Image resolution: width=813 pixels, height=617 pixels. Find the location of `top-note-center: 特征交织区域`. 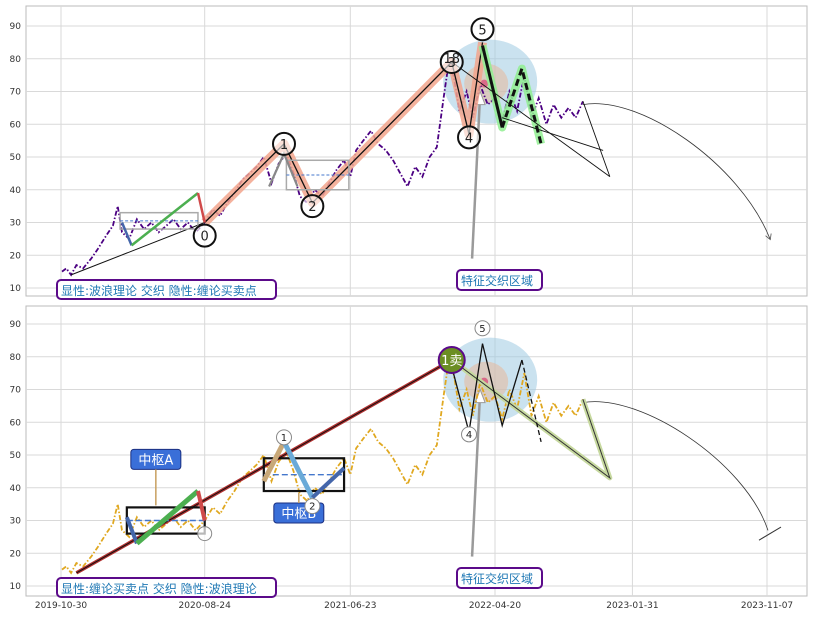

top-note-center: 特征交织区域 is located at coordinates (499, 280).